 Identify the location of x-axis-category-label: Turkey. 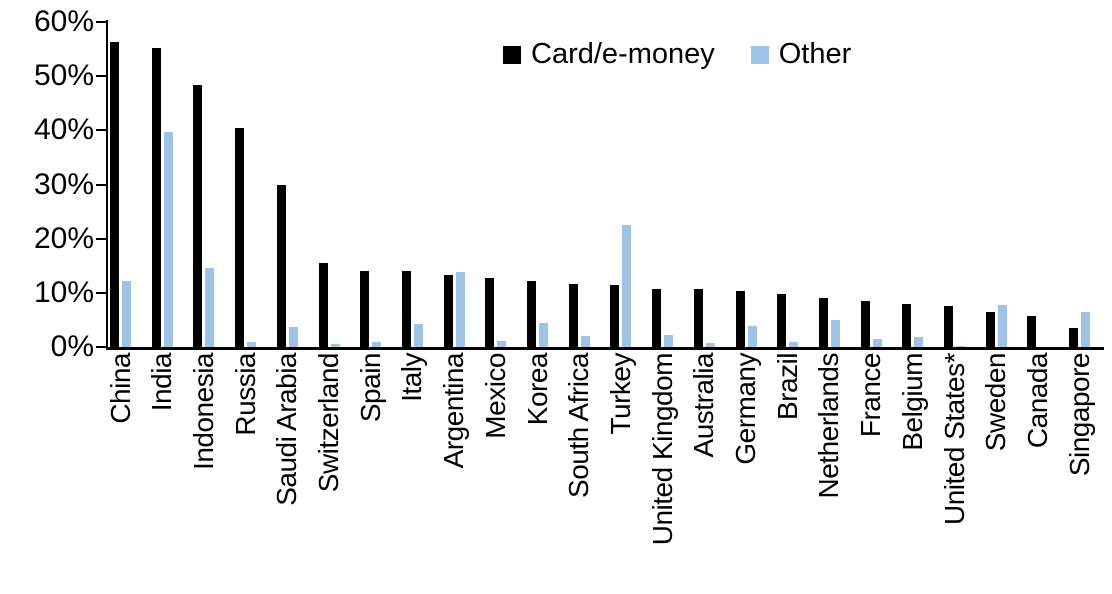
(620, 394).